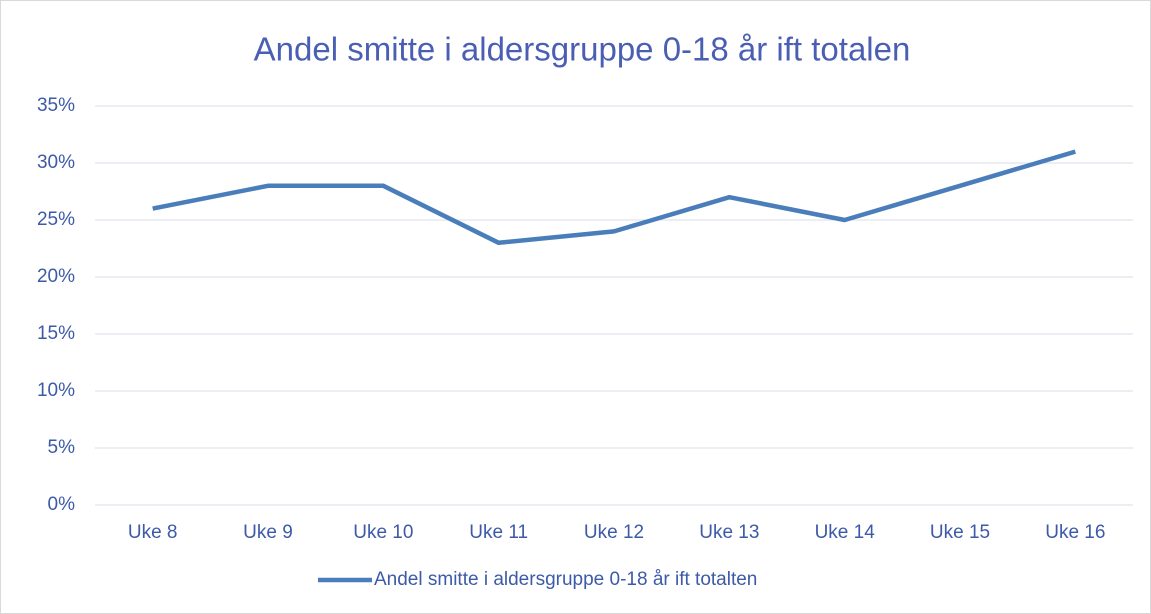 This screenshot has width=1151, height=614. I want to click on y-tick-label: 10%, so click(56, 390).